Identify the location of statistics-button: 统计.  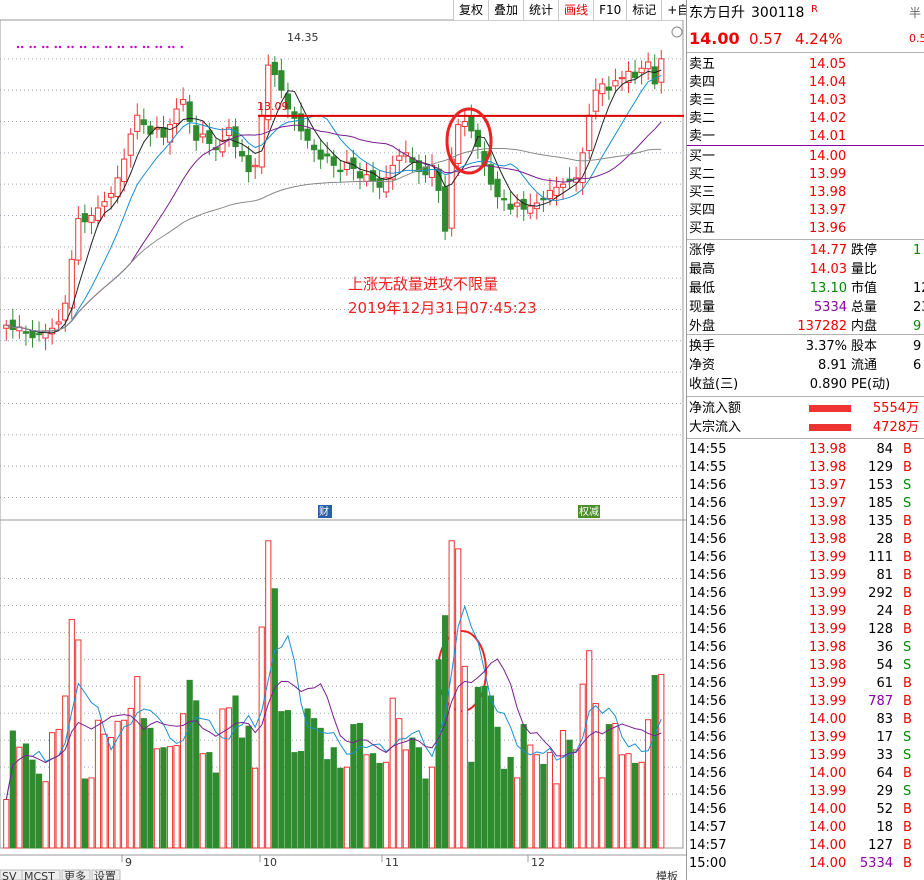
(541, 10).